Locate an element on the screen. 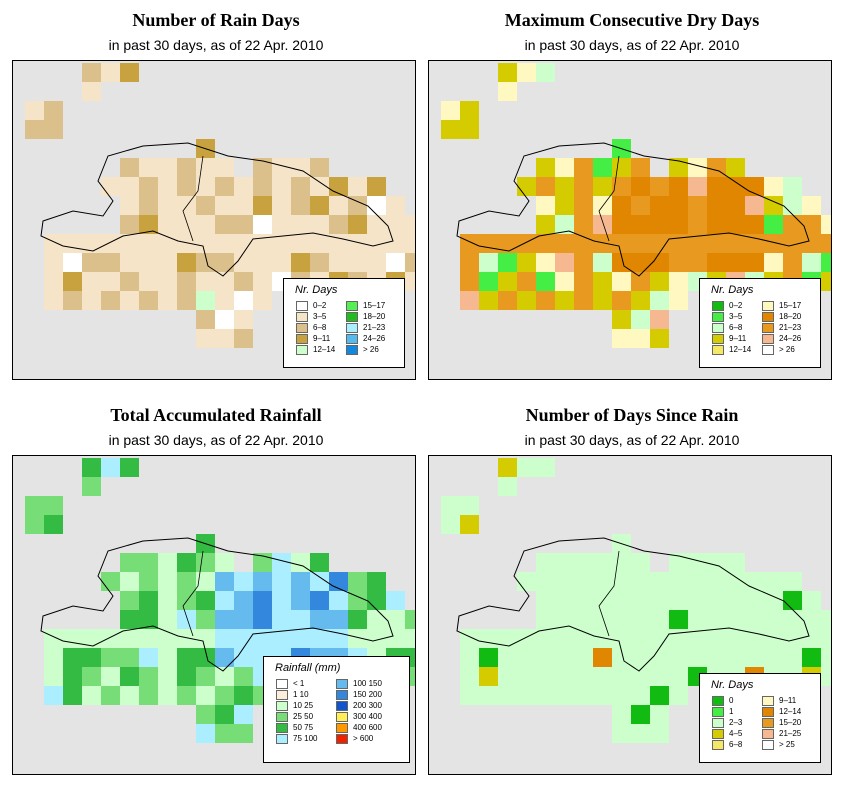 This screenshot has width=853, height=793. legend-item: < 1 is located at coordinates (296, 683).